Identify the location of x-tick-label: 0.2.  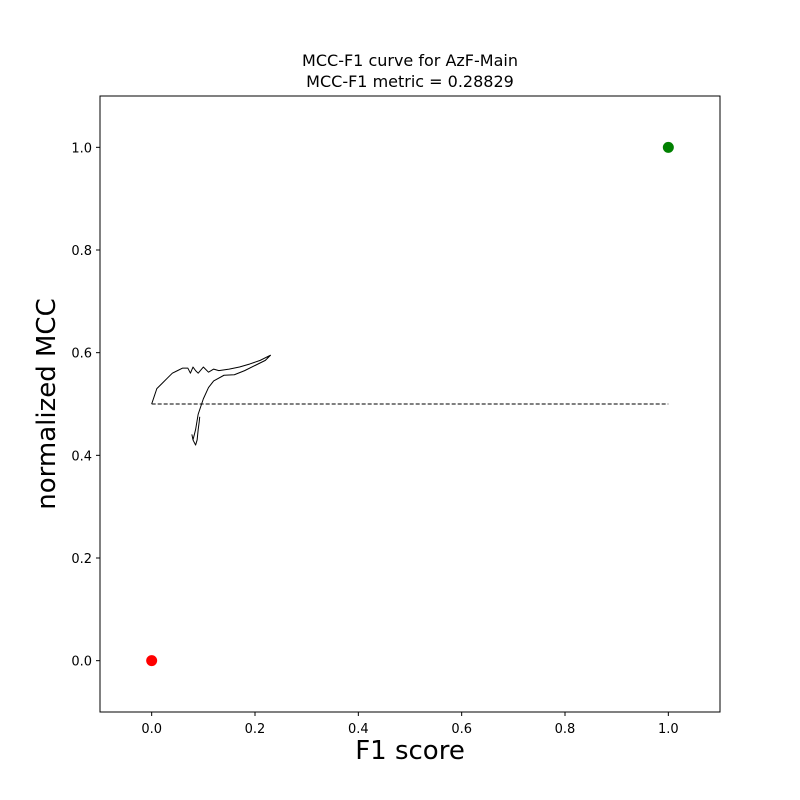
(255, 729).